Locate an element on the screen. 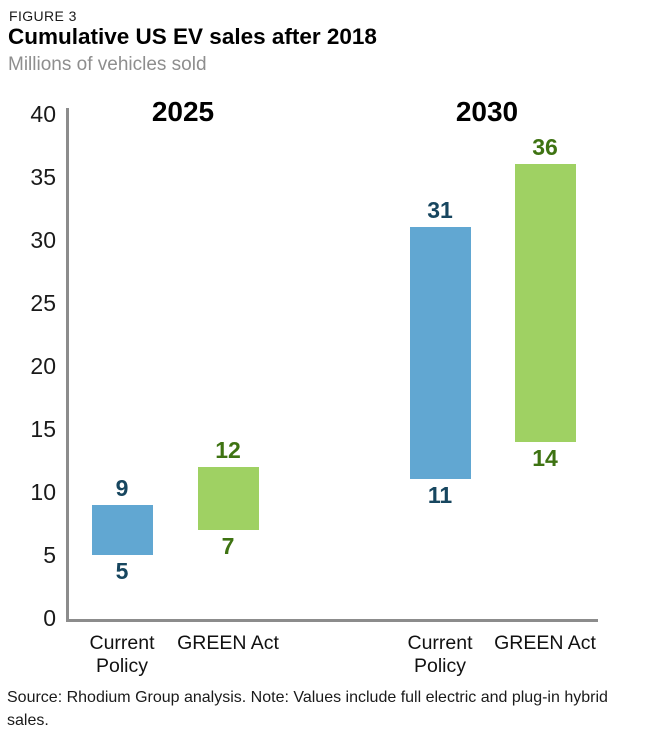  bar-high-label: 12 is located at coordinates (228, 449).